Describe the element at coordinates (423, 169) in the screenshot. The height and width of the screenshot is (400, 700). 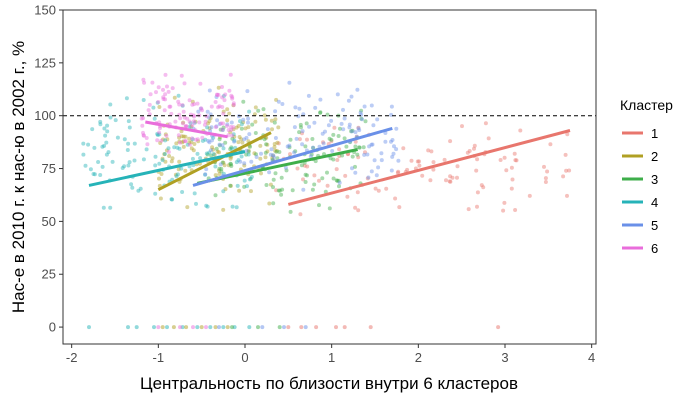
I see `series-1-points` at that location.